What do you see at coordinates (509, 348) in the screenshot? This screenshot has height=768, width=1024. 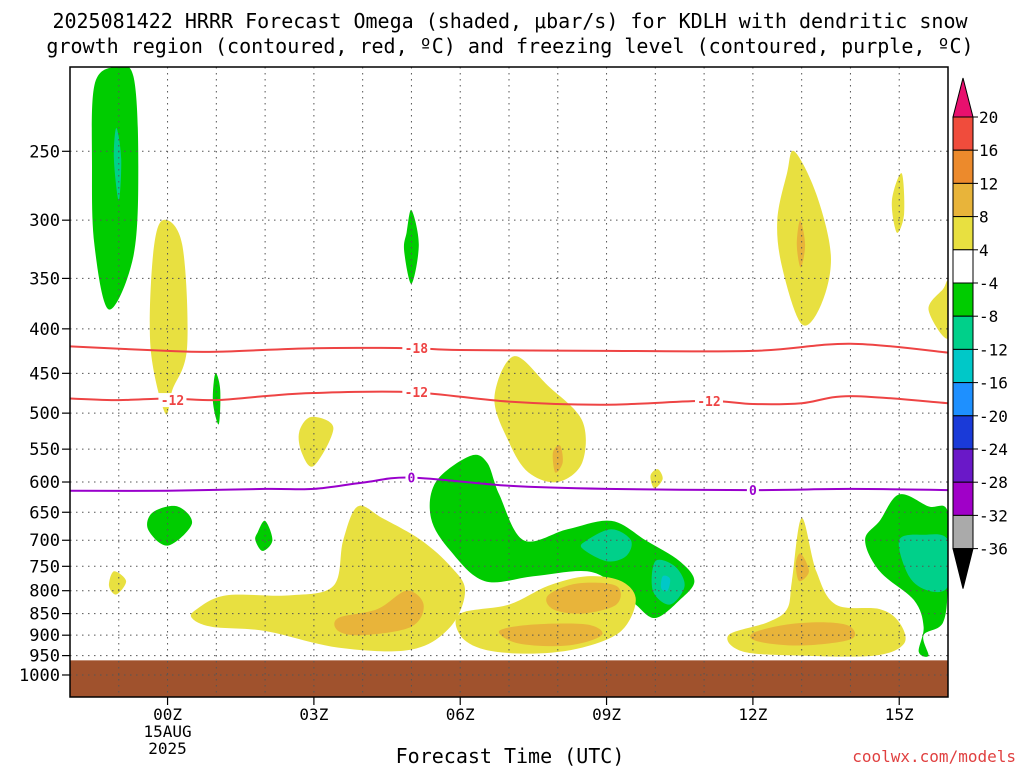 I see `contour-line--18-0` at bounding box center [509, 348].